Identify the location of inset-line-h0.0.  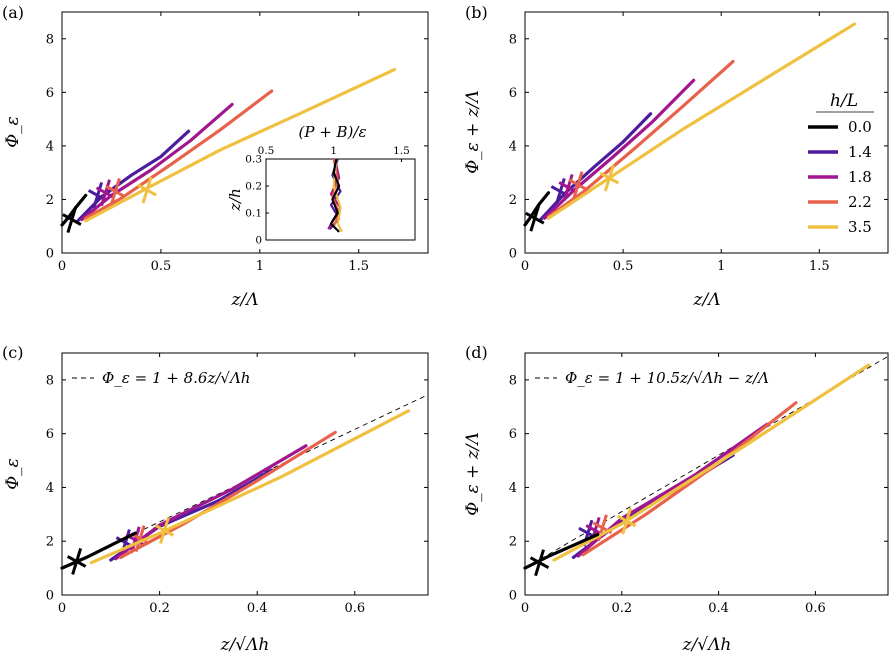
(335, 195).